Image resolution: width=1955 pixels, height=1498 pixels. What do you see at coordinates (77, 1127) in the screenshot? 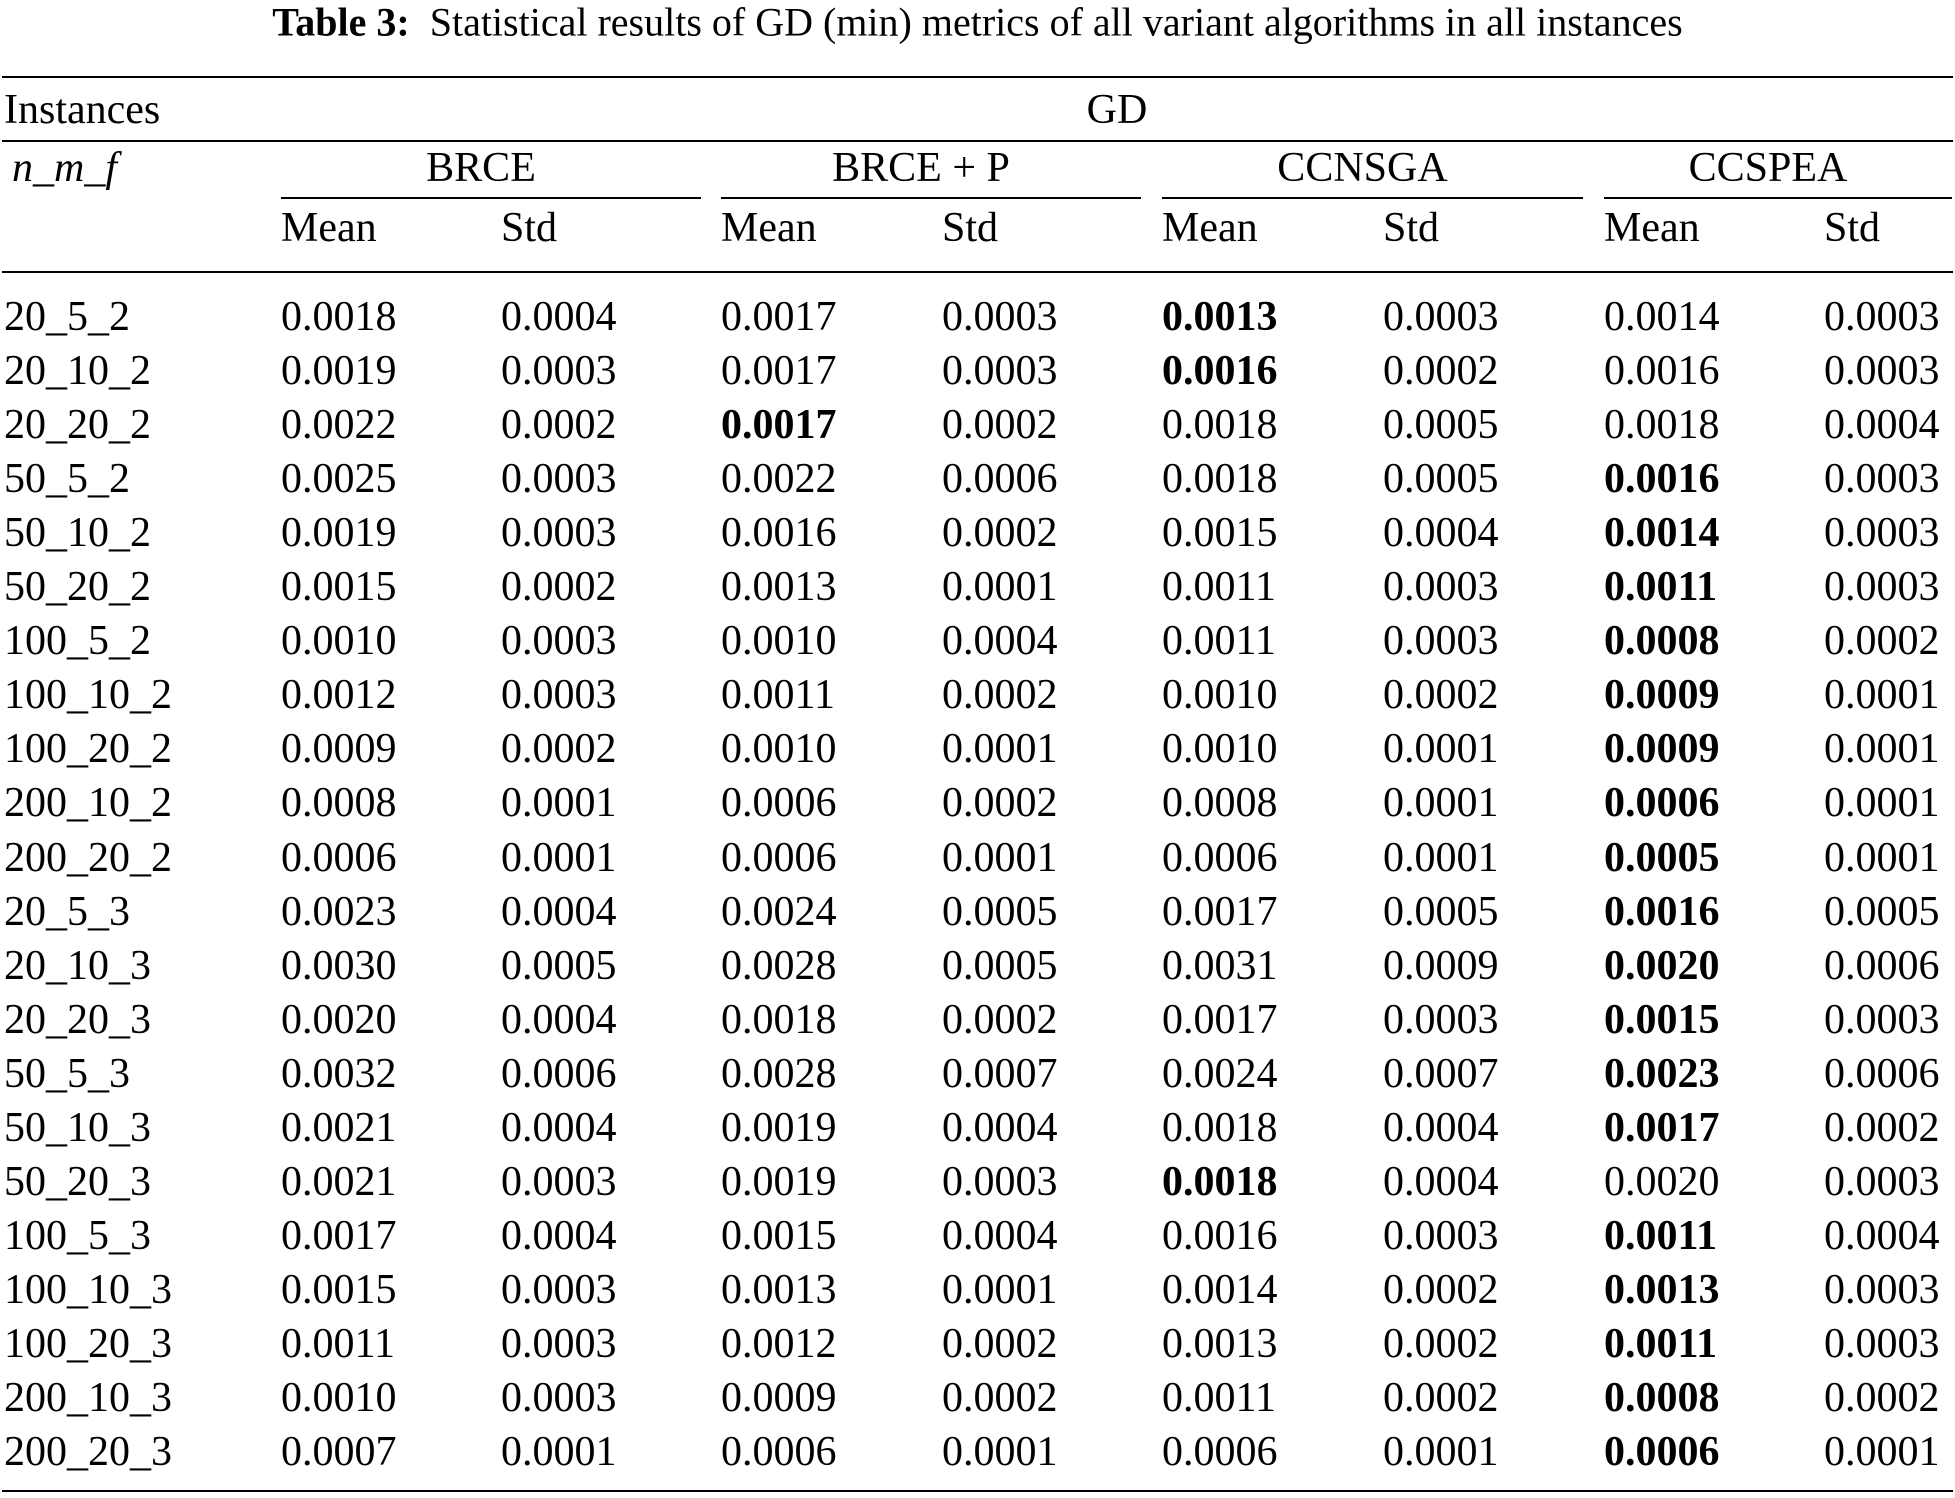
I see `instance-cell: 50_10_3` at bounding box center [77, 1127].